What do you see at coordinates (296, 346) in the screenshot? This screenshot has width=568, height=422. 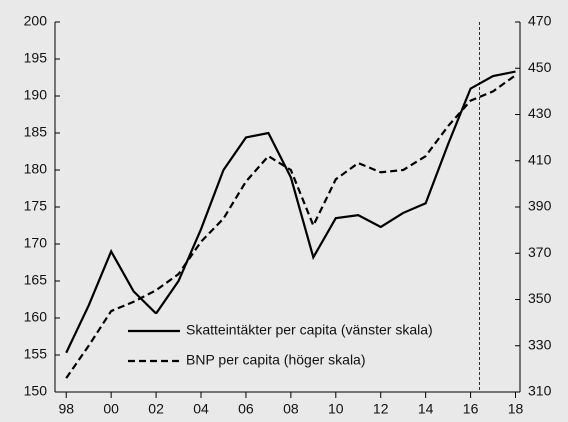 I see `legend-box` at bounding box center [296, 346].